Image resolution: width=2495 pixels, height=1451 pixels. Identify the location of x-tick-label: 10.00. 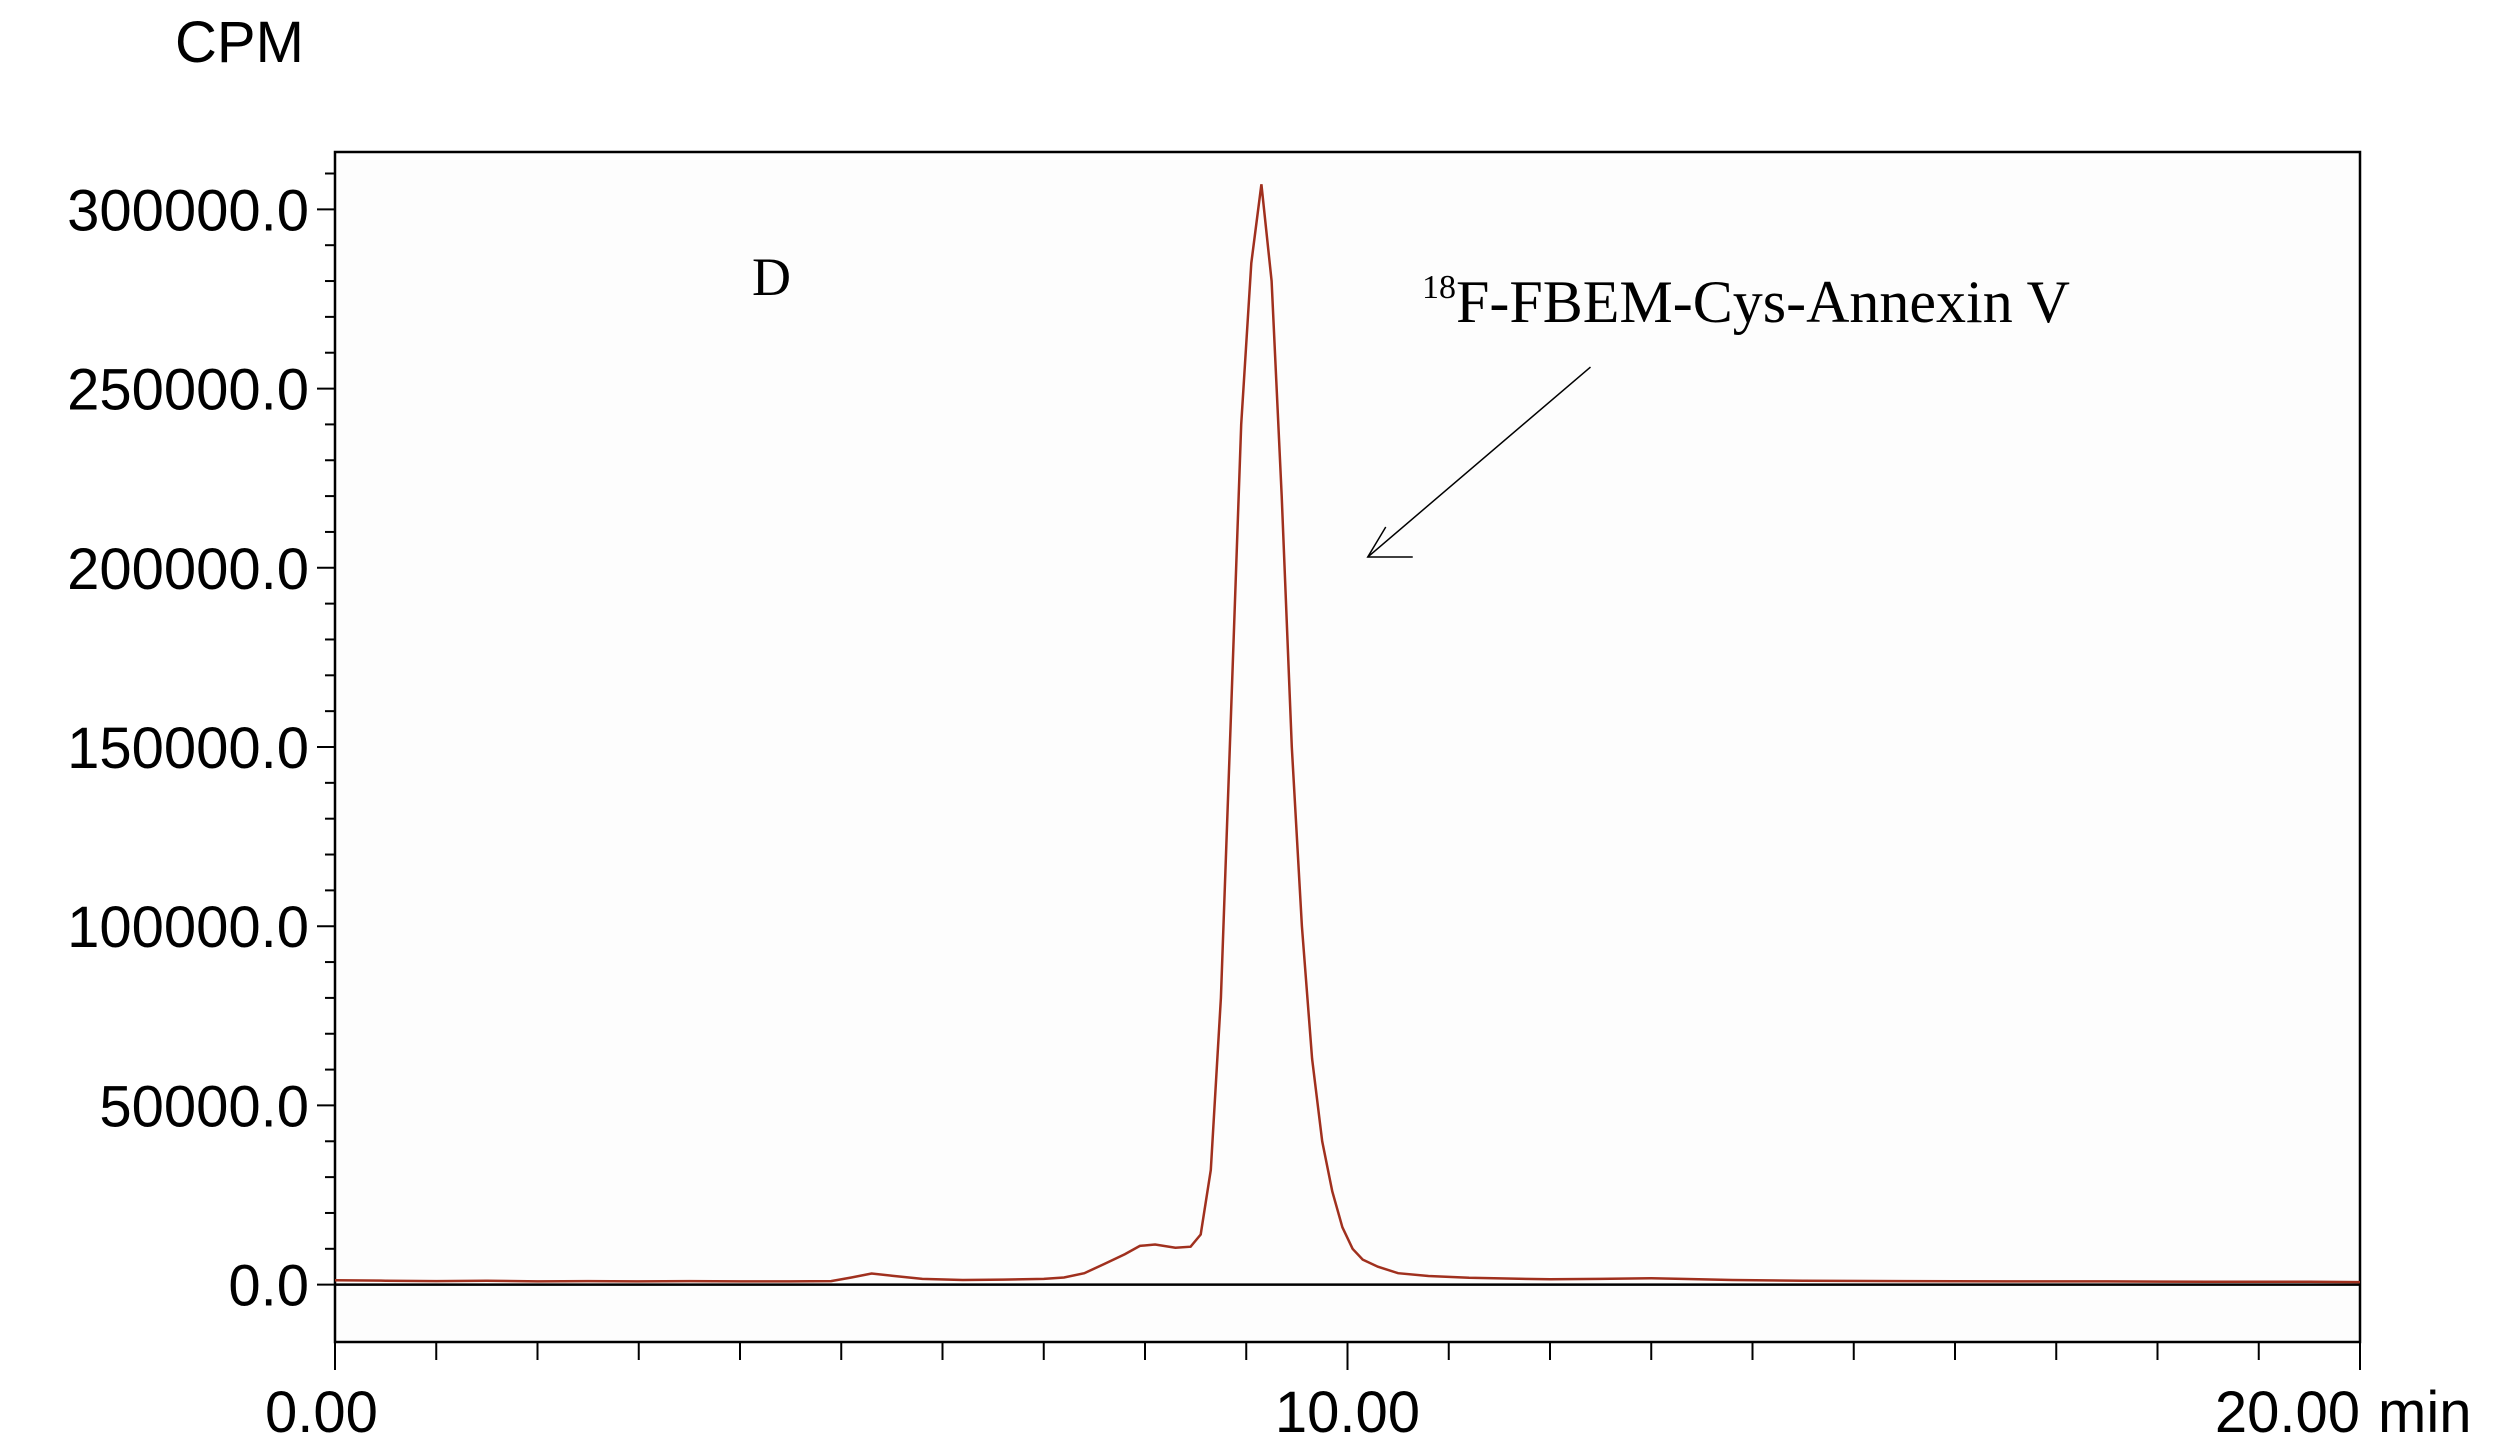
(1347, 1412).